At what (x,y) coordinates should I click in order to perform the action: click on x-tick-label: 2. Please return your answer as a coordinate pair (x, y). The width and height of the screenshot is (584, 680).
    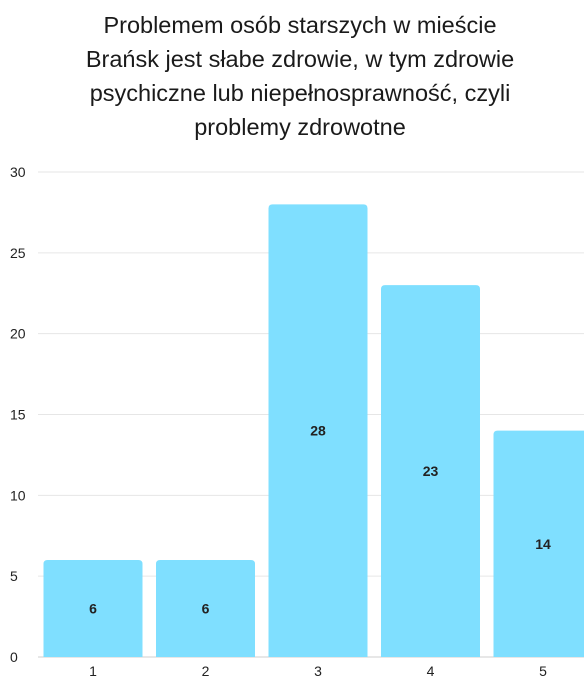
    Looking at the image, I should click on (206, 671).